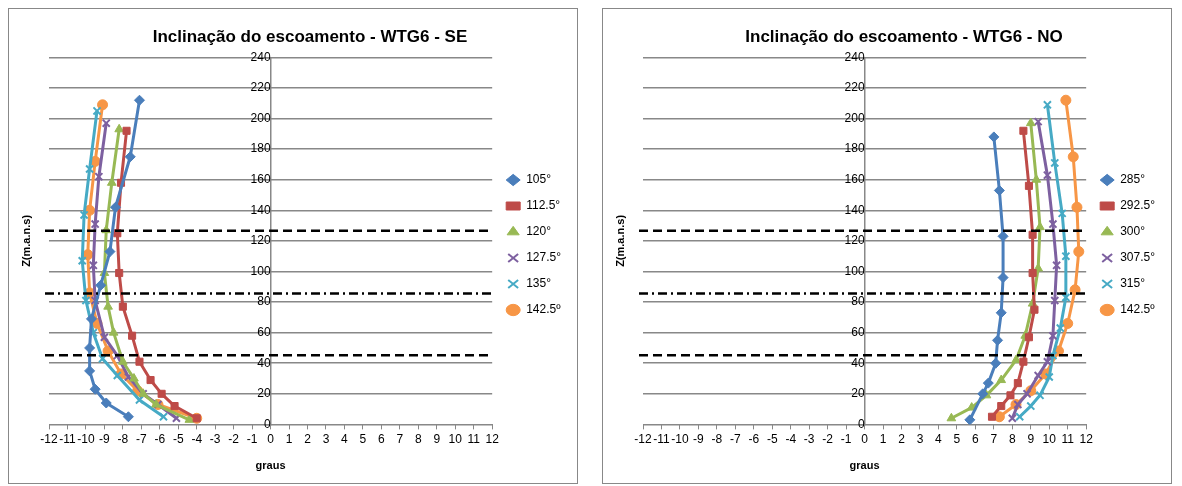 This screenshot has width=1182, height=486. What do you see at coordinates (1138, 257) in the screenshot?
I see `legend-label: 307.5°` at bounding box center [1138, 257].